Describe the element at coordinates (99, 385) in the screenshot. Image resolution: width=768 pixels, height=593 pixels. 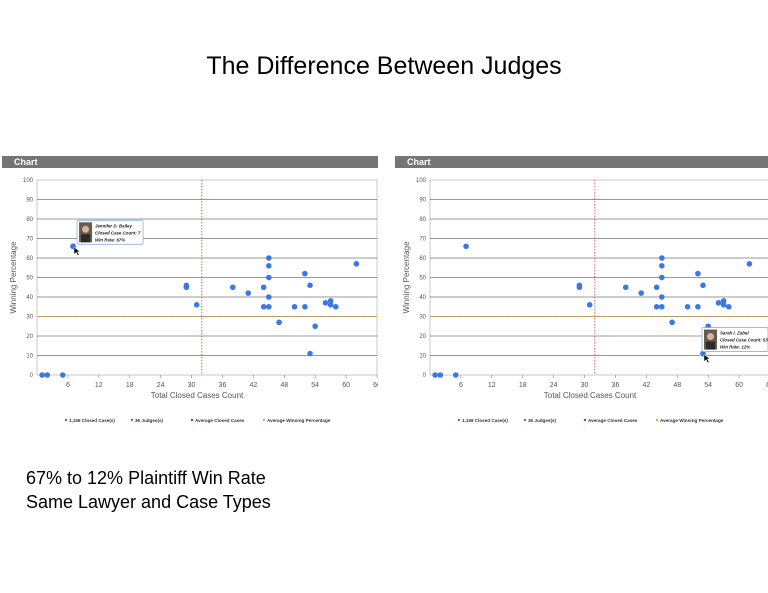
I see `x-tick-label: 12` at that location.